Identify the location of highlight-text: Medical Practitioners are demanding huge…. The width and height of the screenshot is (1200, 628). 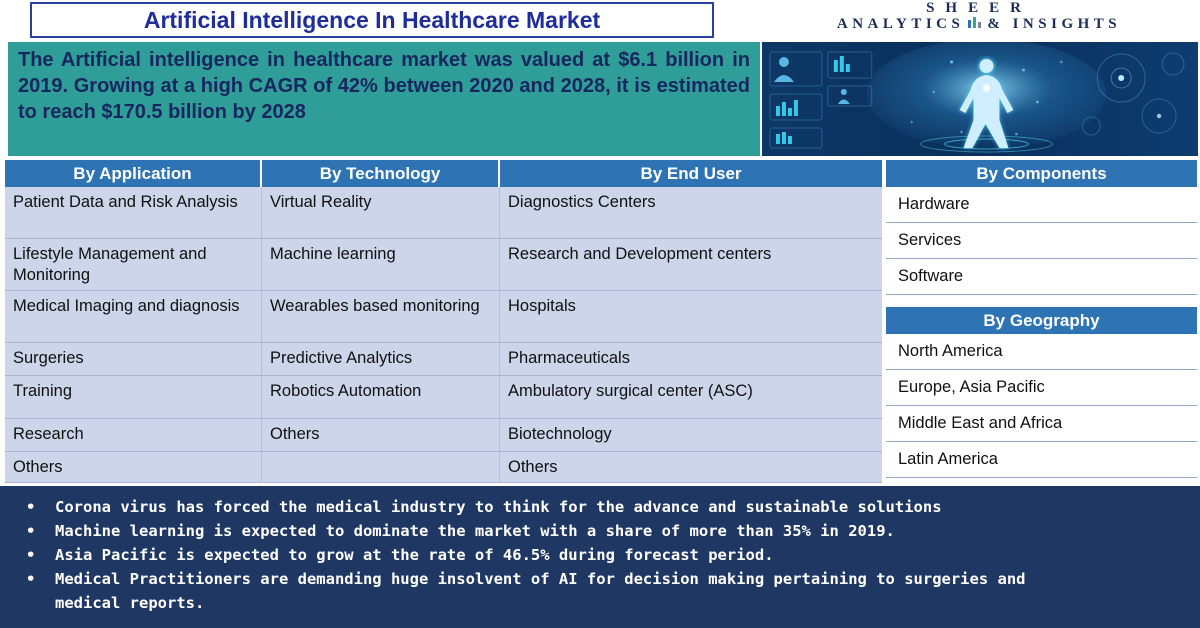
(540, 591).